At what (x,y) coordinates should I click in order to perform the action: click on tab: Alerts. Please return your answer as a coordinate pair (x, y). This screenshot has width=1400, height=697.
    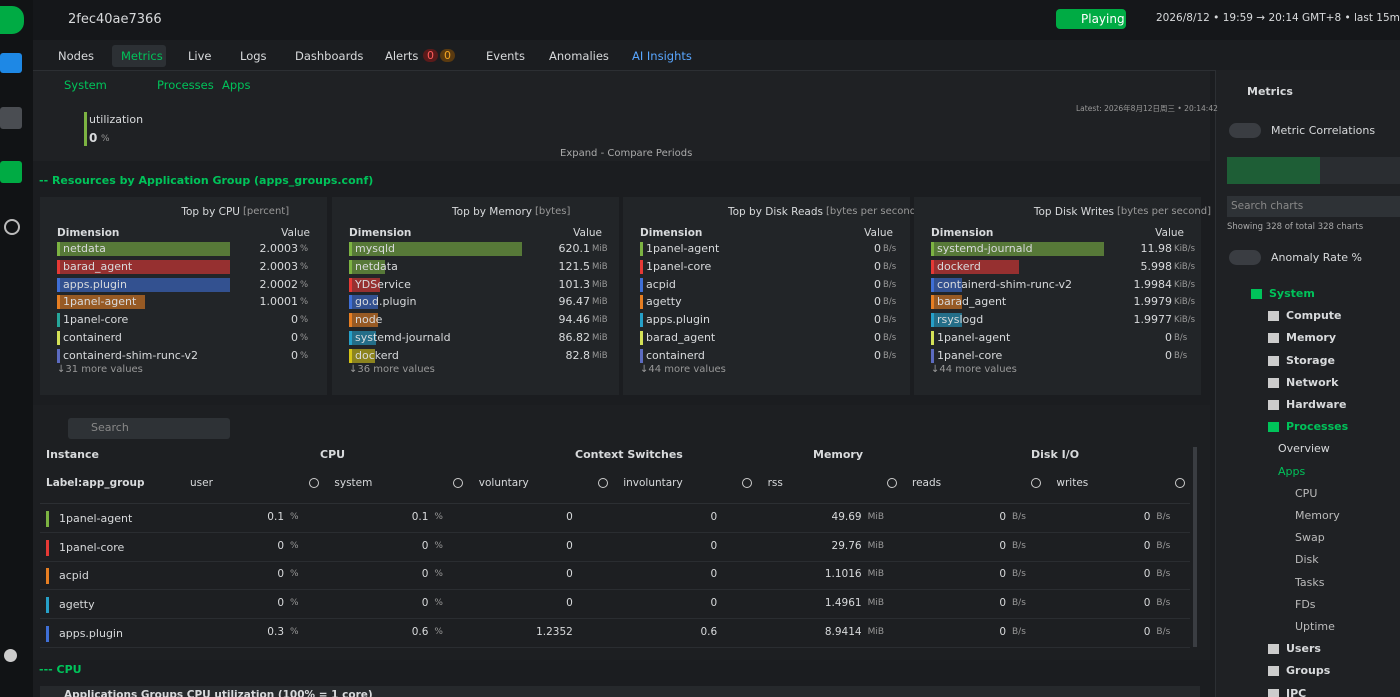
    Looking at the image, I should click on (402, 56).